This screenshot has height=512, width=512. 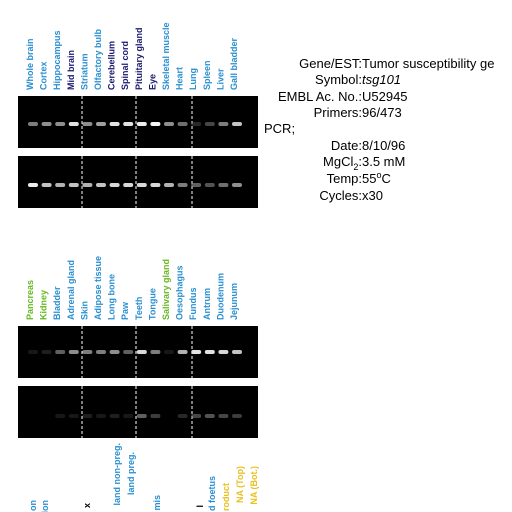 What do you see at coordinates (87, 505) in the screenshot?
I see `lane-label: x` at bounding box center [87, 505].